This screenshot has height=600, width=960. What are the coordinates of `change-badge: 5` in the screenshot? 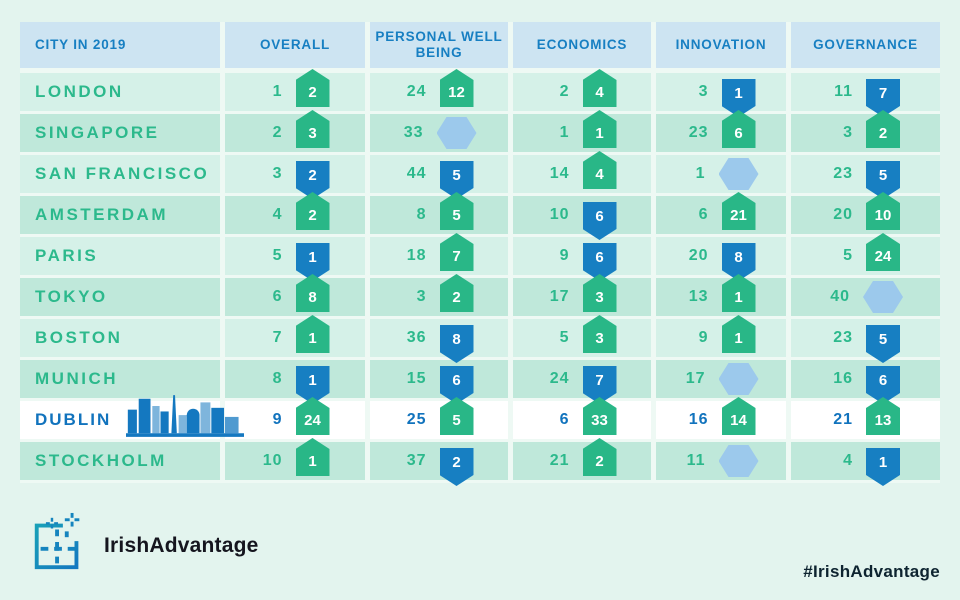 It's located at (456, 416).